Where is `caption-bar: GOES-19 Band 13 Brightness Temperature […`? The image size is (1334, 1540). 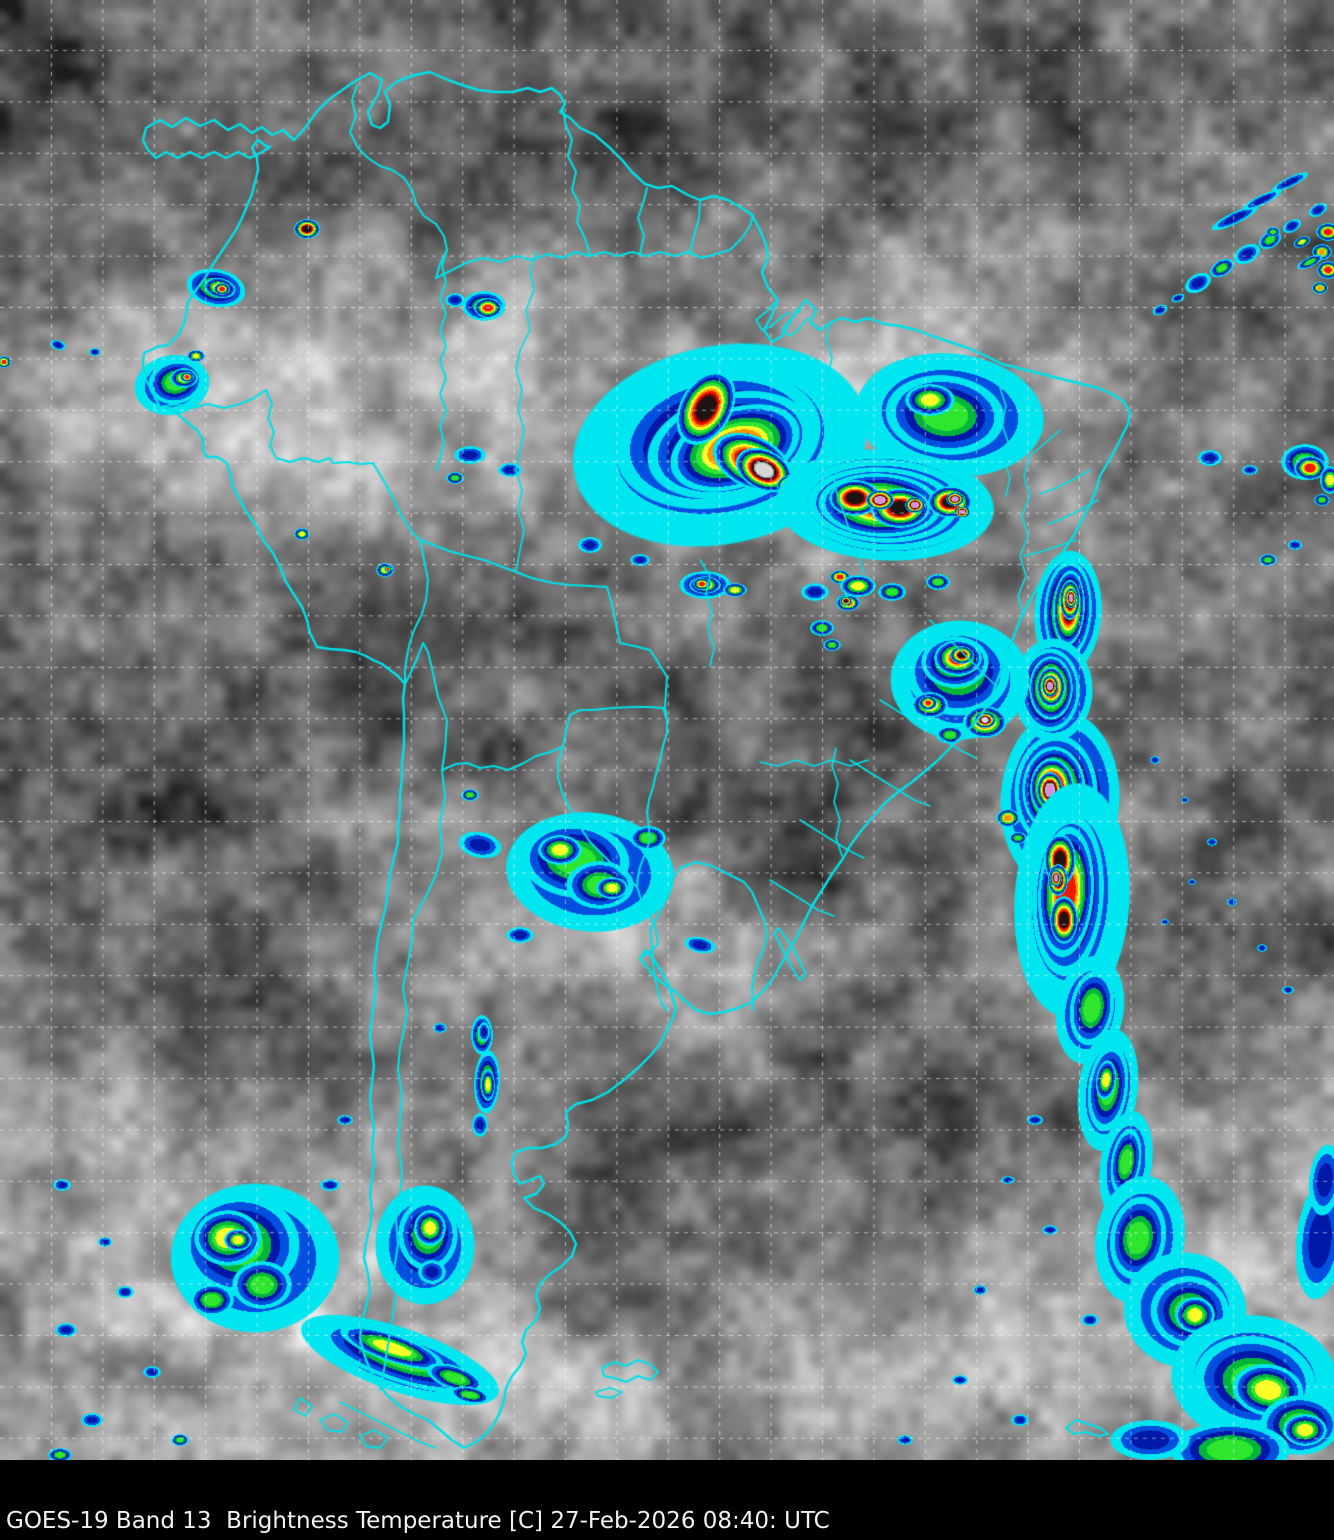
caption-bar: GOES-19 Band 13 Brightness Temperature [… is located at coordinates (667, 1500).